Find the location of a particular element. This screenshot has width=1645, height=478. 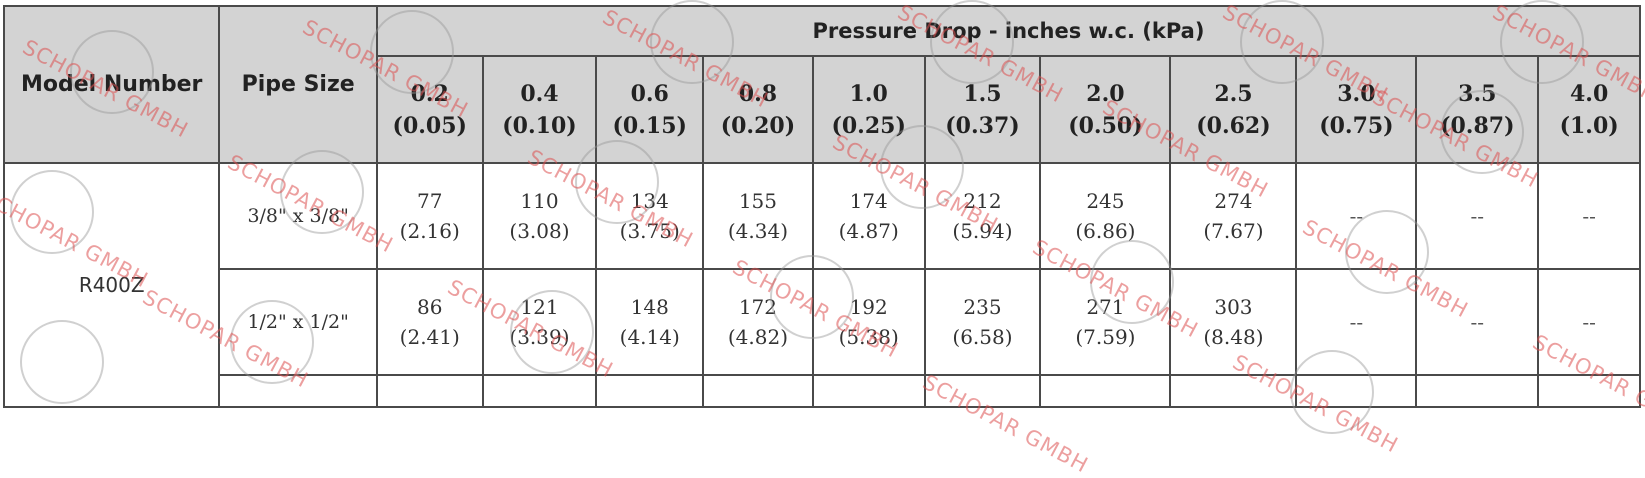

flow-value-cell: 86 (2.41) is located at coordinates (429, 322).